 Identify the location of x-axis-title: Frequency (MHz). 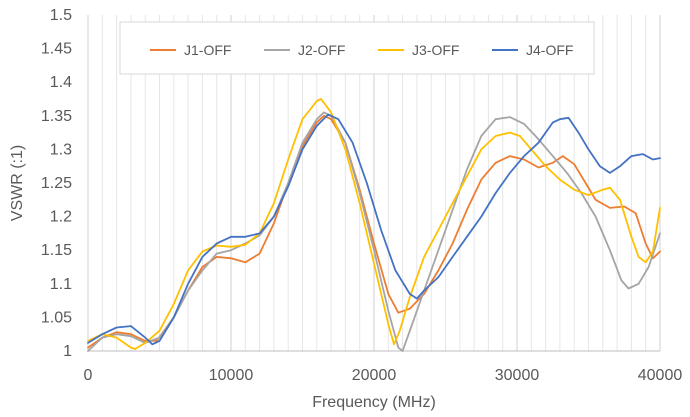
(374, 402).